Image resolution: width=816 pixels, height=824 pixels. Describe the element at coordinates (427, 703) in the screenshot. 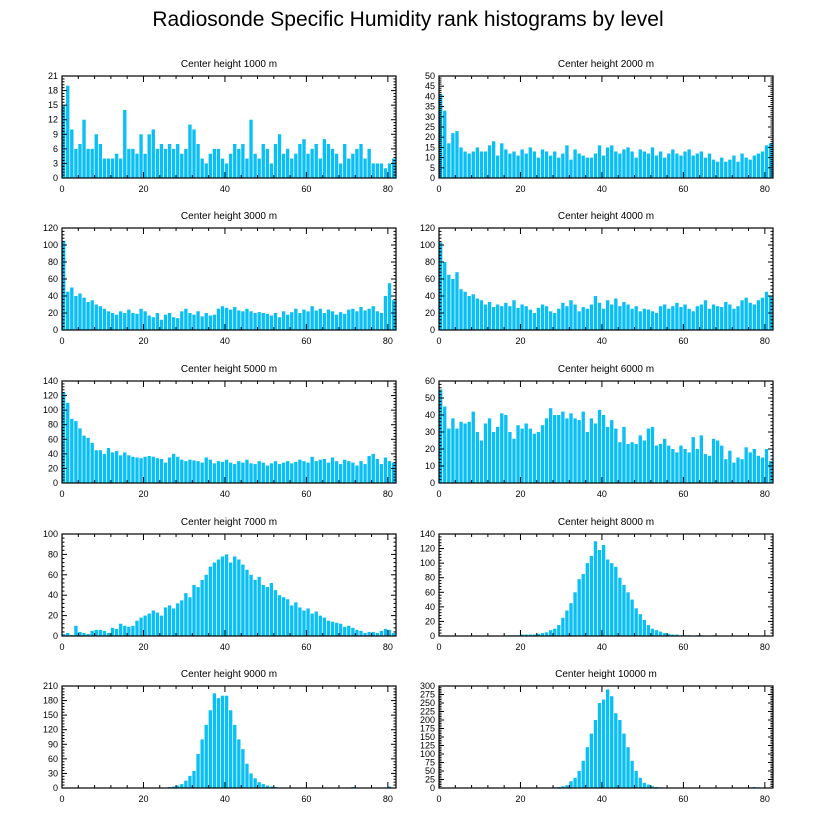

I see `y-tick-label: 250` at that location.